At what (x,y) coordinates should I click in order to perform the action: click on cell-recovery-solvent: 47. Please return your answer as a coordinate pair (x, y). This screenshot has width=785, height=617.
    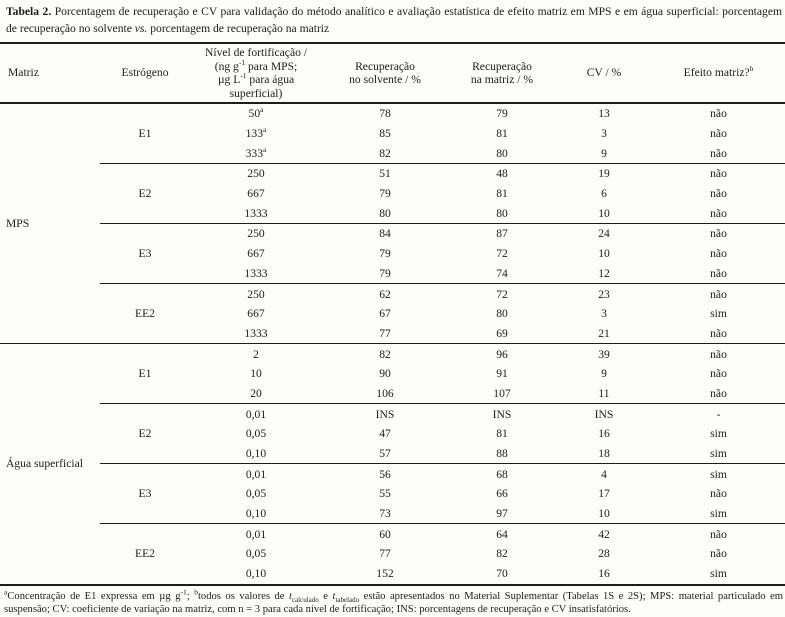
    Looking at the image, I should click on (385, 434).